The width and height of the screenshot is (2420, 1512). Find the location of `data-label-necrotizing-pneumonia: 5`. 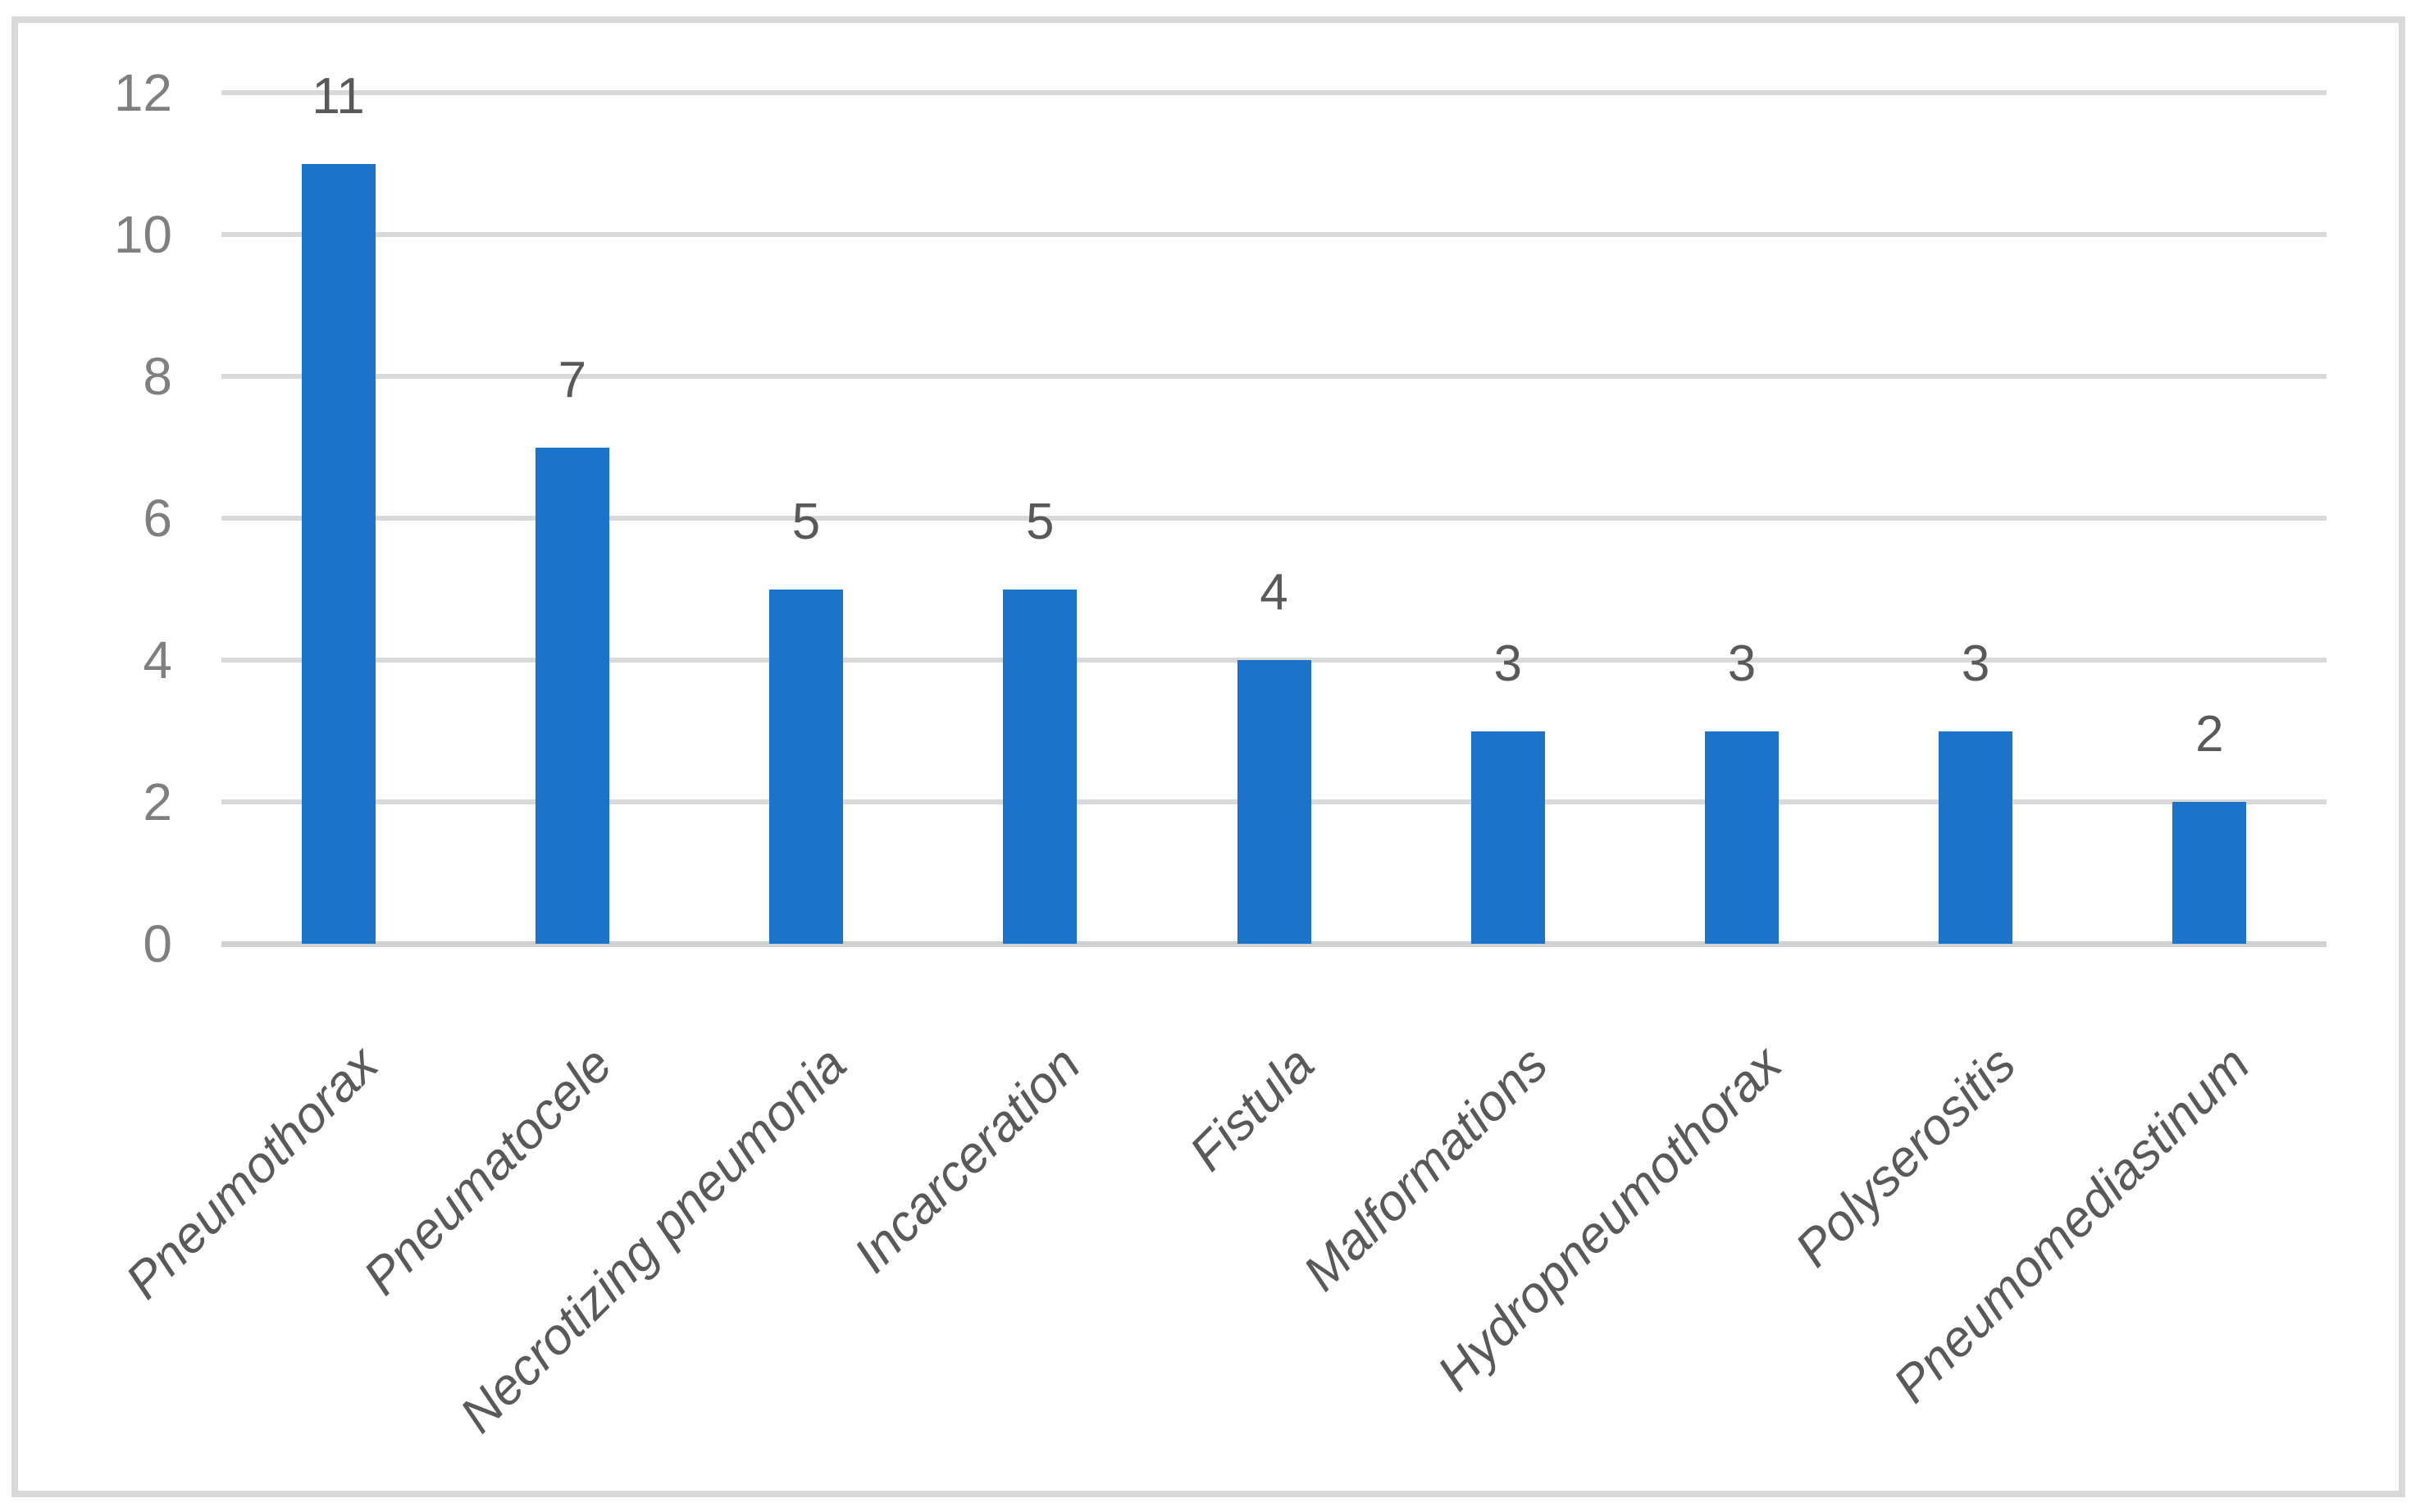

data-label-necrotizing-pneumonia: 5 is located at coordinates (806, 521).